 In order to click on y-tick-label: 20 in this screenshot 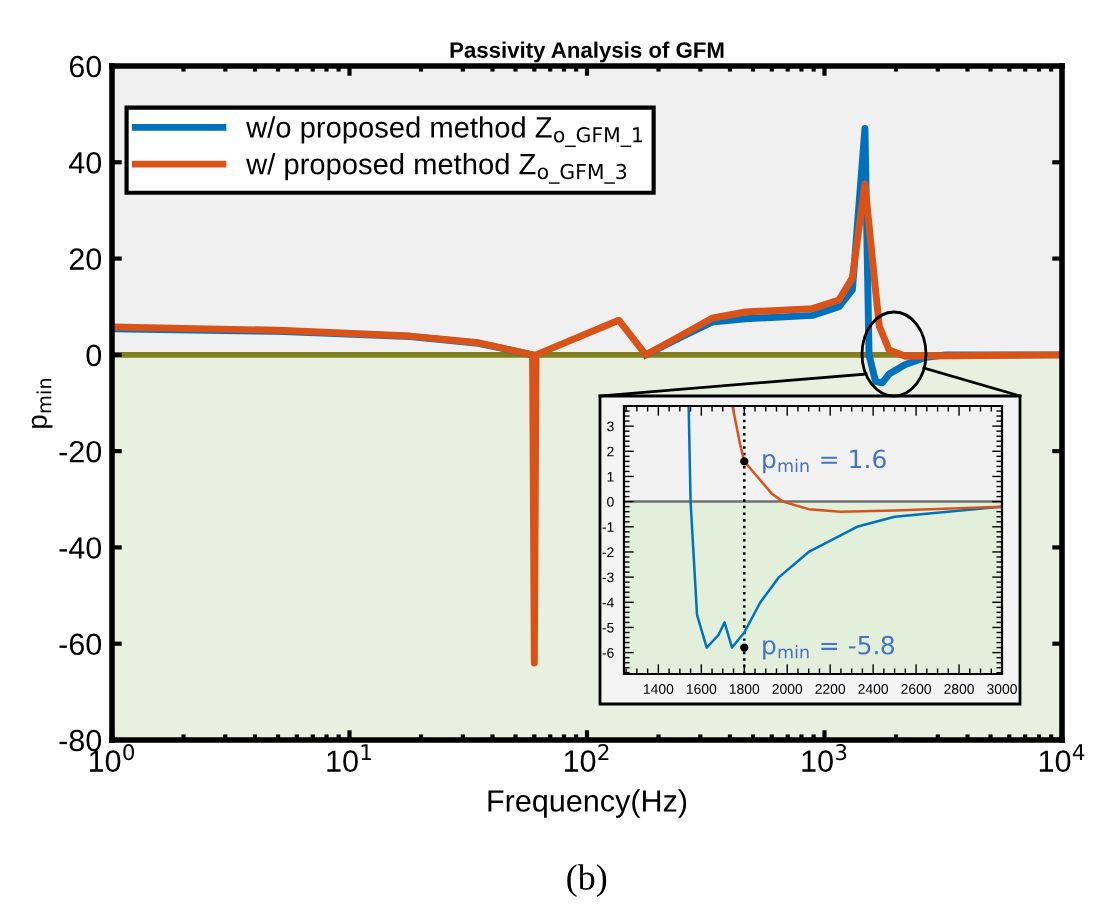, I will do `click(85, 259)`.